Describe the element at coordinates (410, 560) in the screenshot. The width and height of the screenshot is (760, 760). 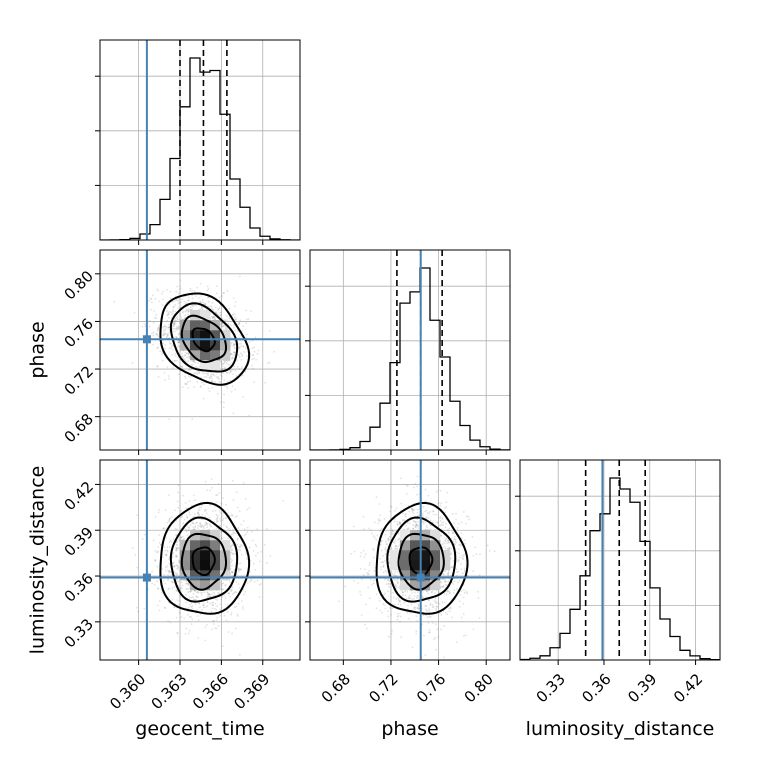
I see `panel-content` at that location.